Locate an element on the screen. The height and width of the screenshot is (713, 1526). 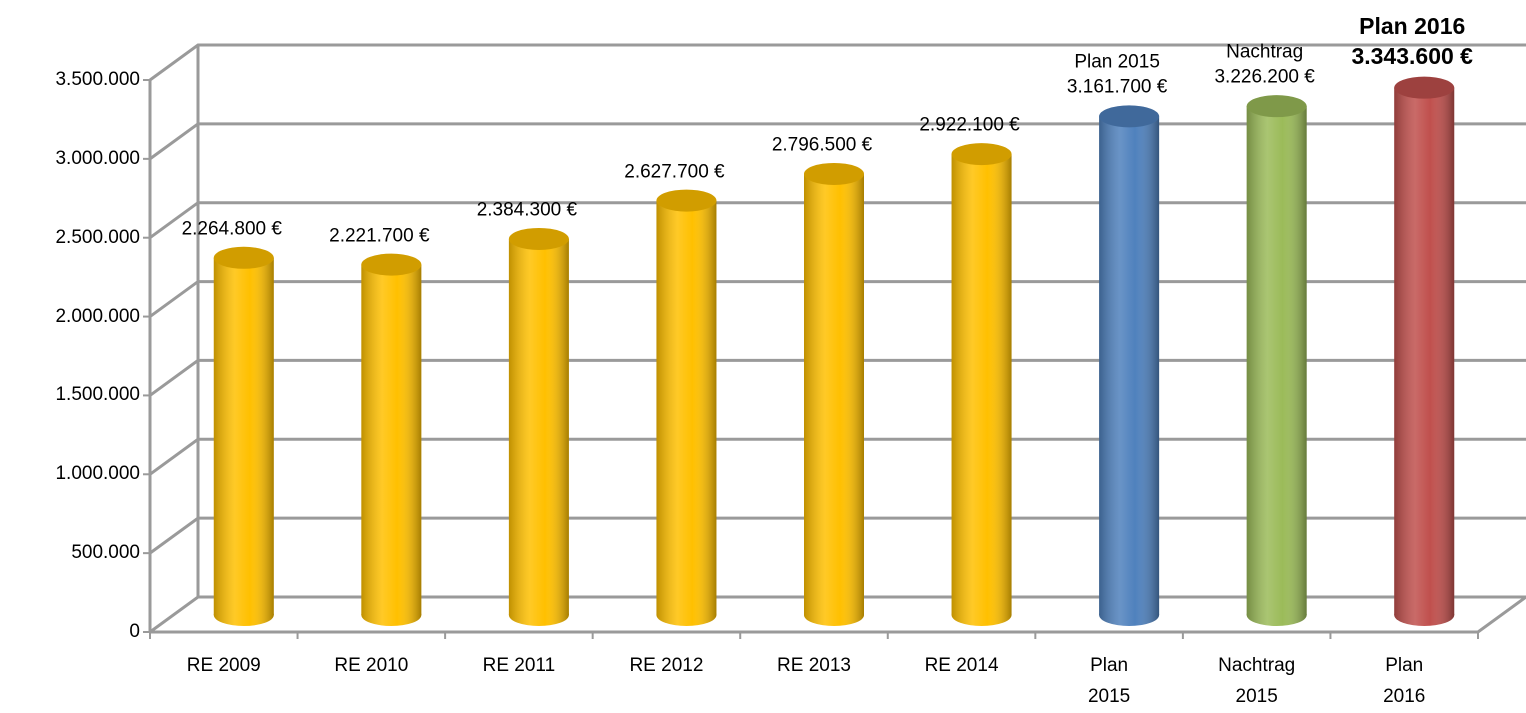
x-tick-label: RE 2012 is located at coordinates (666, 665).